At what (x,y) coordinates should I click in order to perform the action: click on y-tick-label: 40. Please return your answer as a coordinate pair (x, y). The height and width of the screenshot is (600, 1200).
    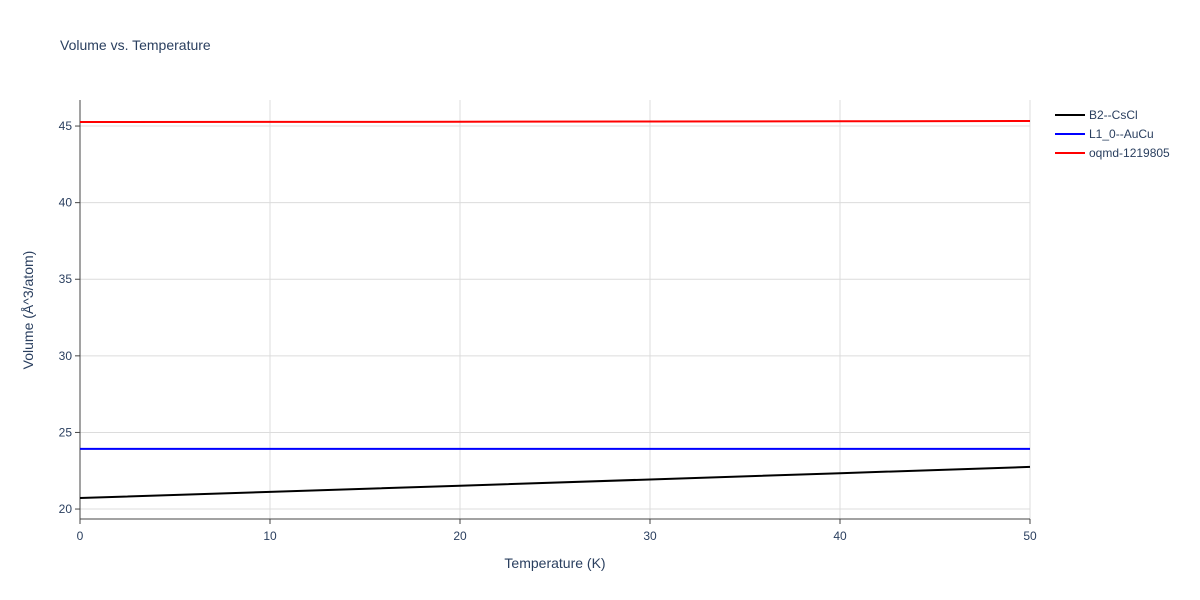
    Looking at the image, I should click on (66, 203).